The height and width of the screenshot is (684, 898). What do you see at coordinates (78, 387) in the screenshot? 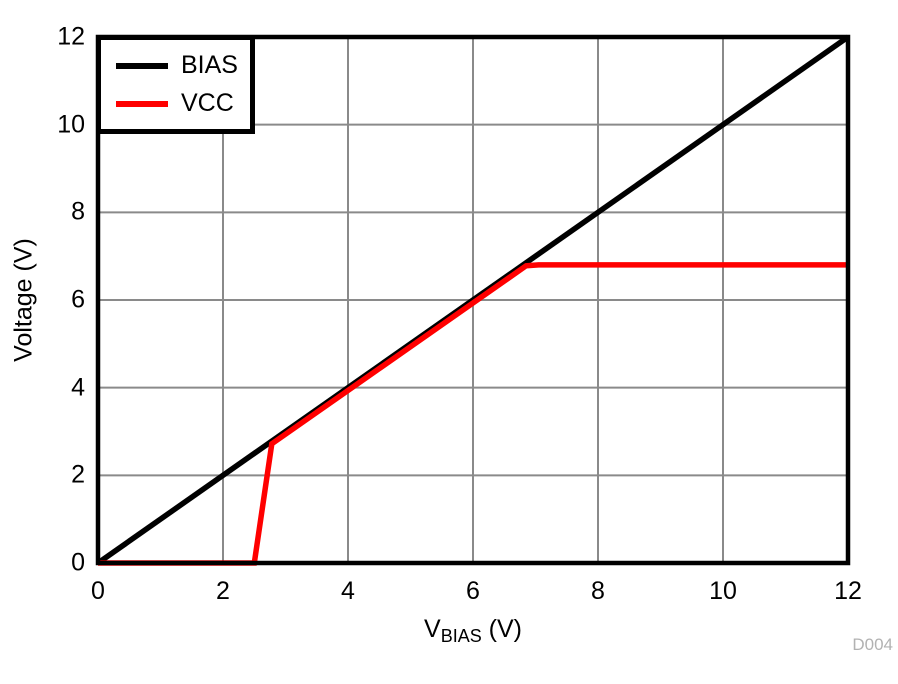
I see `y-tick-label: 4` at bounding box center [78, 387].